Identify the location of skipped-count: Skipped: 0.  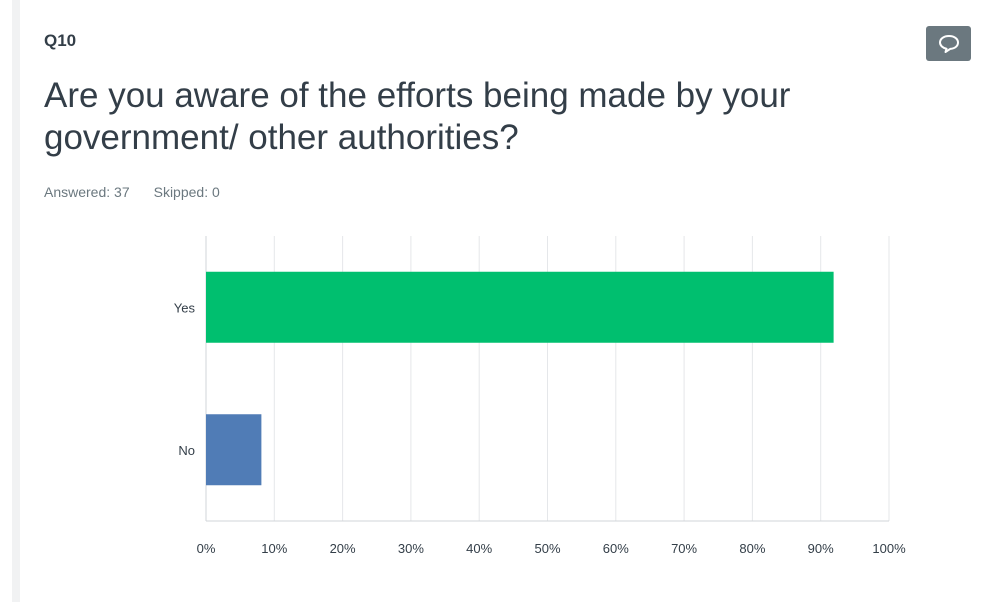
(186, 192).